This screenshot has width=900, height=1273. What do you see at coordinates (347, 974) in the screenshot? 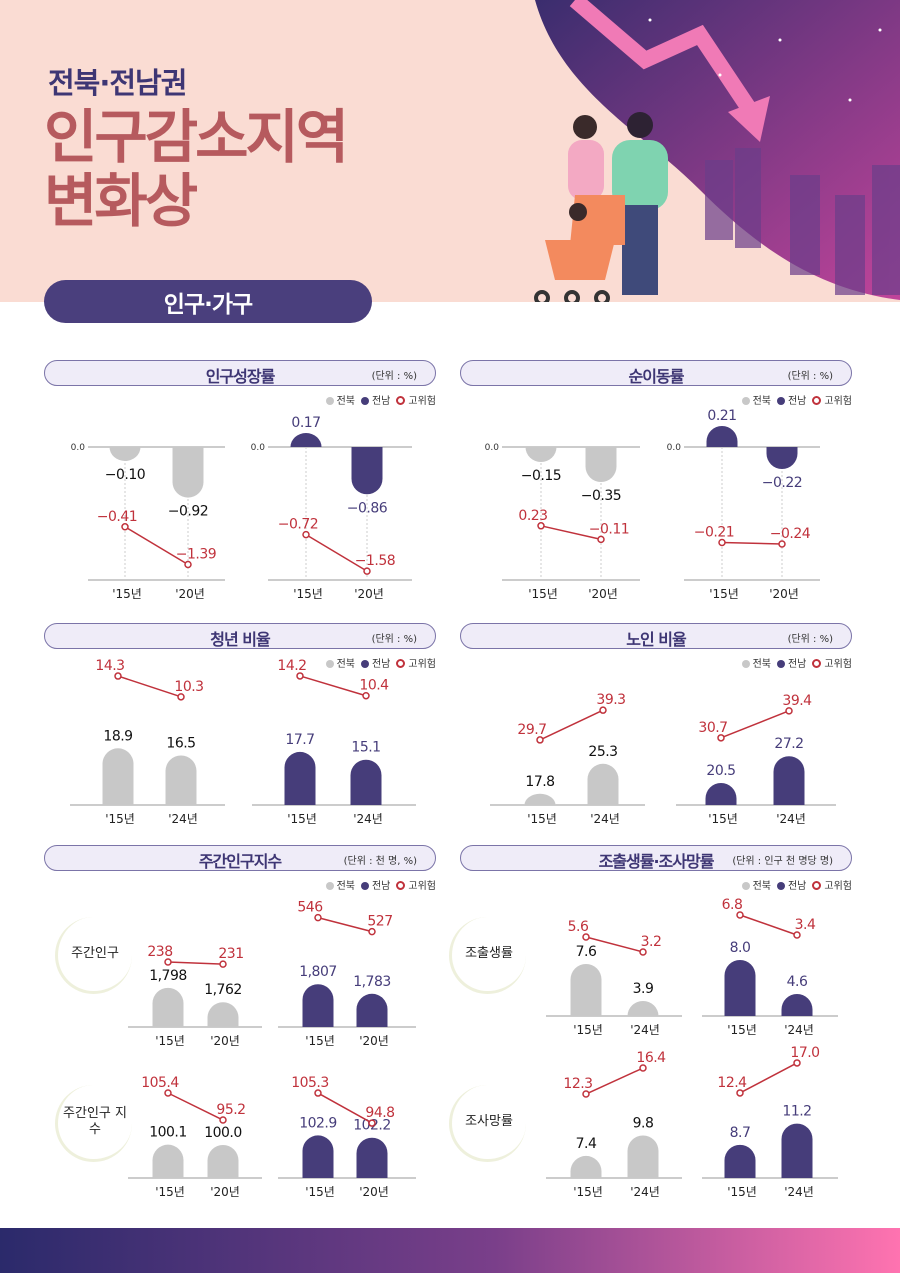
I see `subchart-jeonnam: 1,807 '15년 1,783 '20년 546 527` at bounding box center [347, 974].